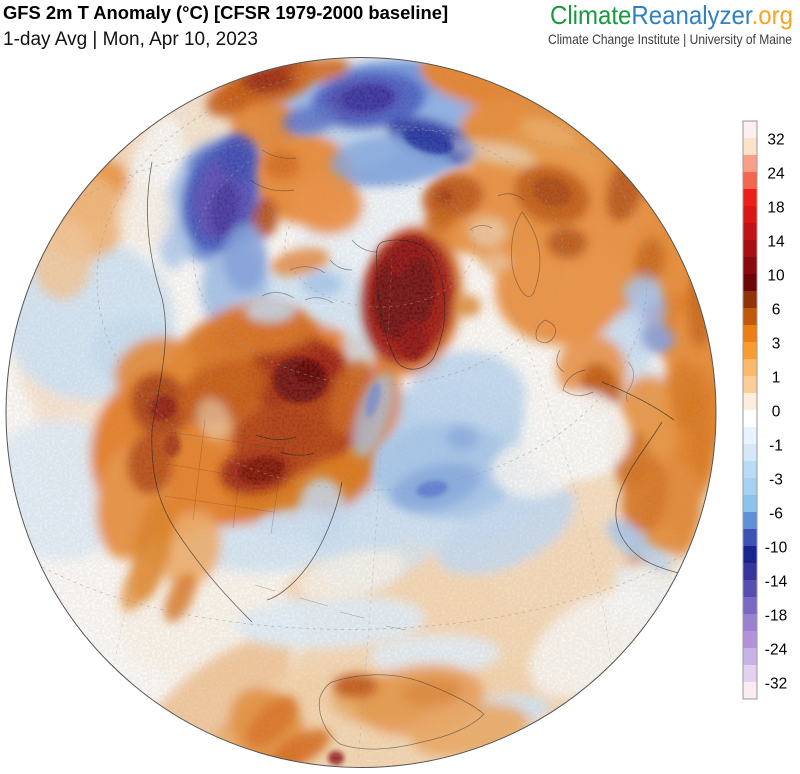 This screenshot has height=774, width=800. What do you see at coordinates (776, 684) in the screenshot?
I see `svg-text: -32` at bounding box center [776, 684].